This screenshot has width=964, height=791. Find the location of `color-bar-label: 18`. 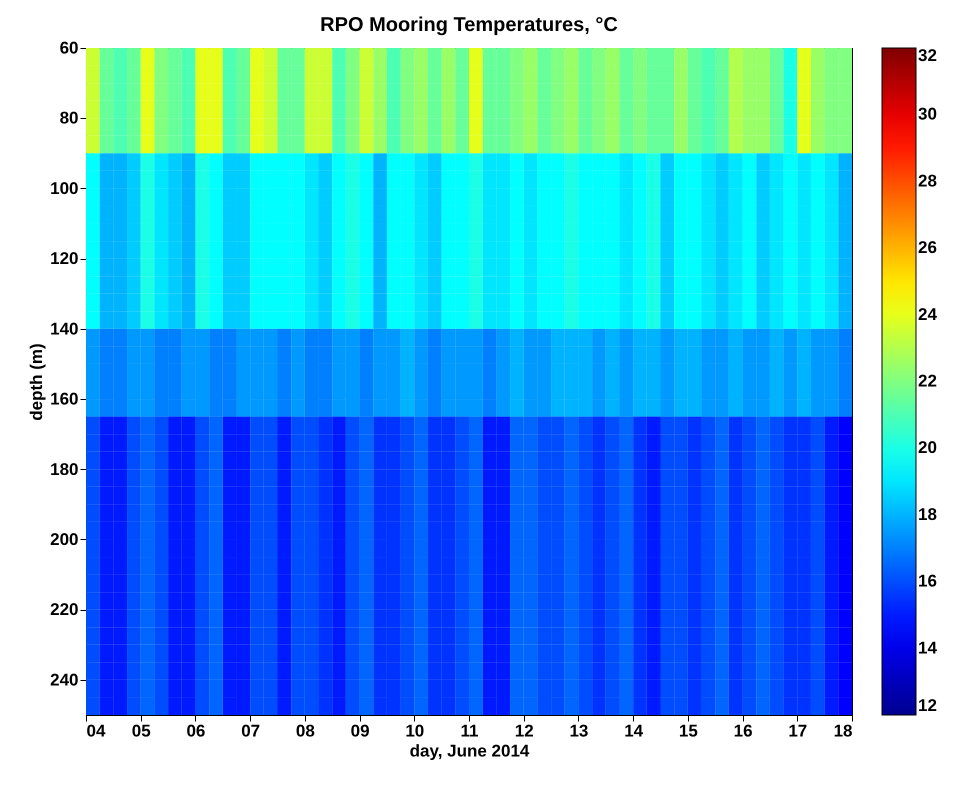

color-bar-label: 18 is located at coordinates (927, 514).